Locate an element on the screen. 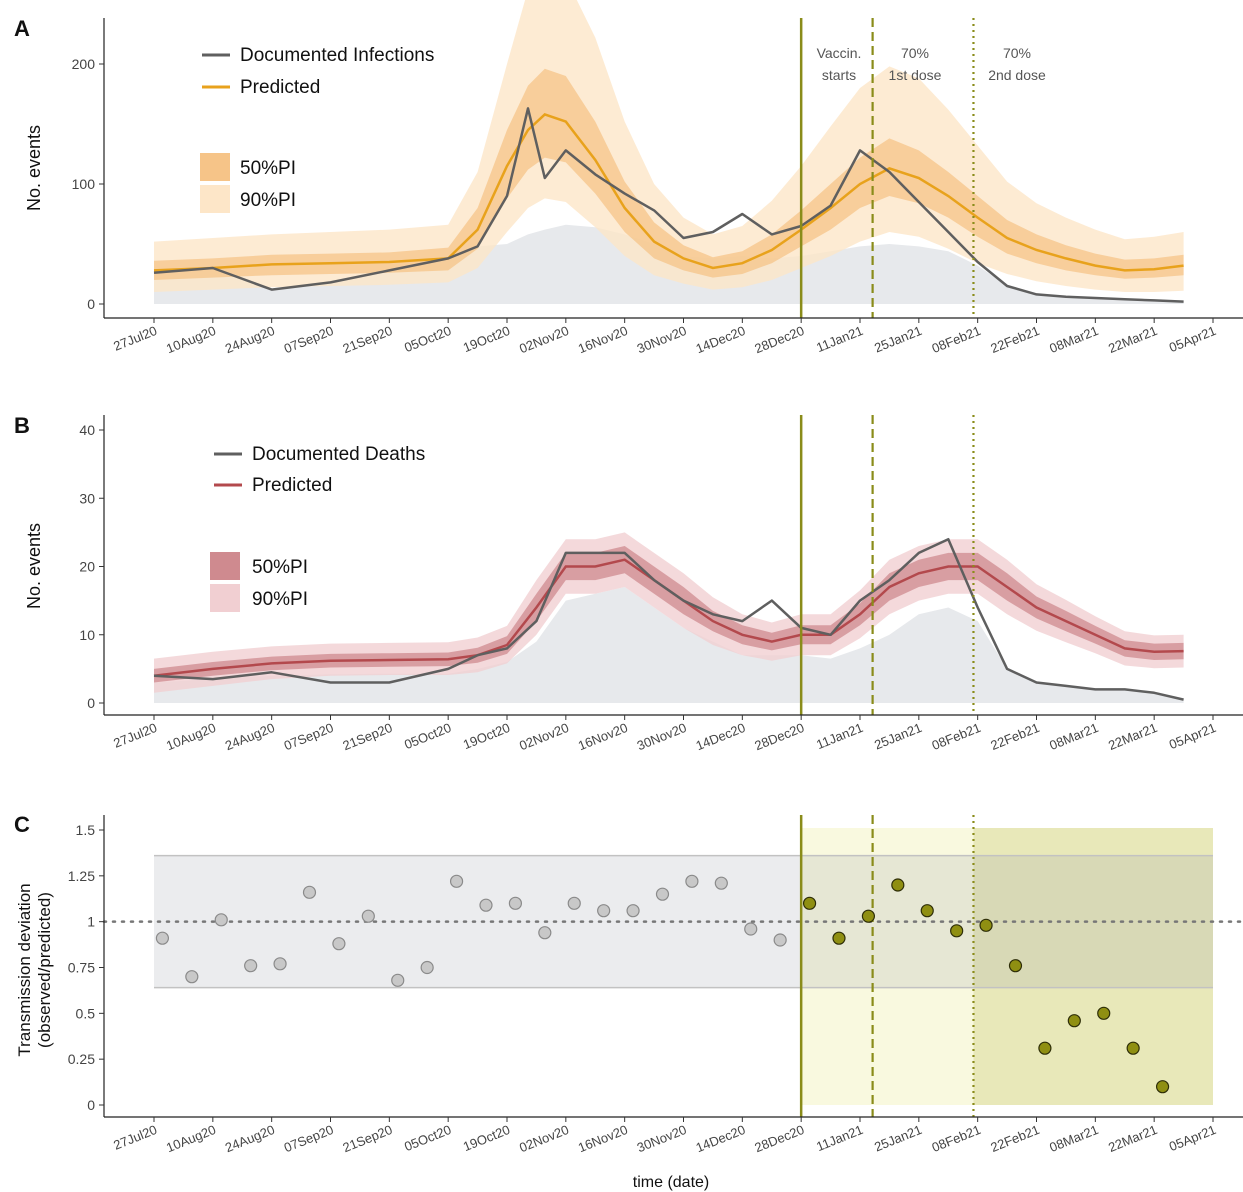 This screenshot has height=1192, width=1243. panel-a-vaccine-lines is located at coordinates (887, 168).